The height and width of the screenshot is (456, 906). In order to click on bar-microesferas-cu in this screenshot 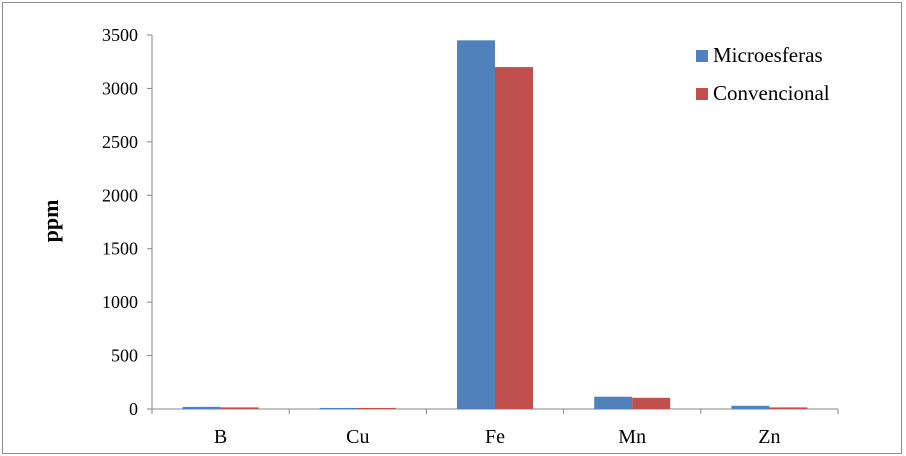, I will do `click(338, 408)`.